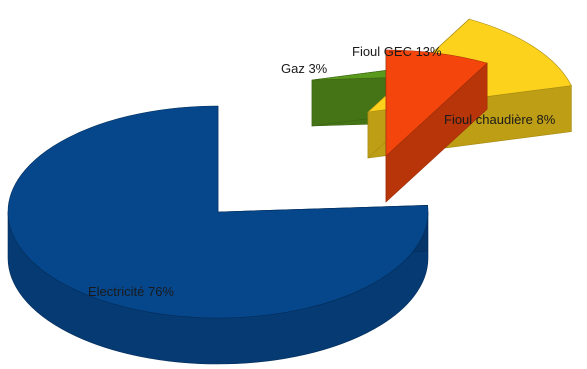 The image size is (587, 369). What do you see at coordinates (304, 68) in the screenshot?
I see `slice-label-gaz: Gaz 3%` at bounding box center [304, 68].